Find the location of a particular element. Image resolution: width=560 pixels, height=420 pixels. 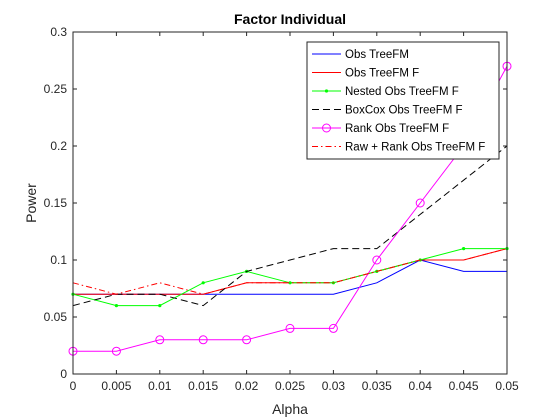

x-tick-label: 0.025 is located at coordinates (290, 386).